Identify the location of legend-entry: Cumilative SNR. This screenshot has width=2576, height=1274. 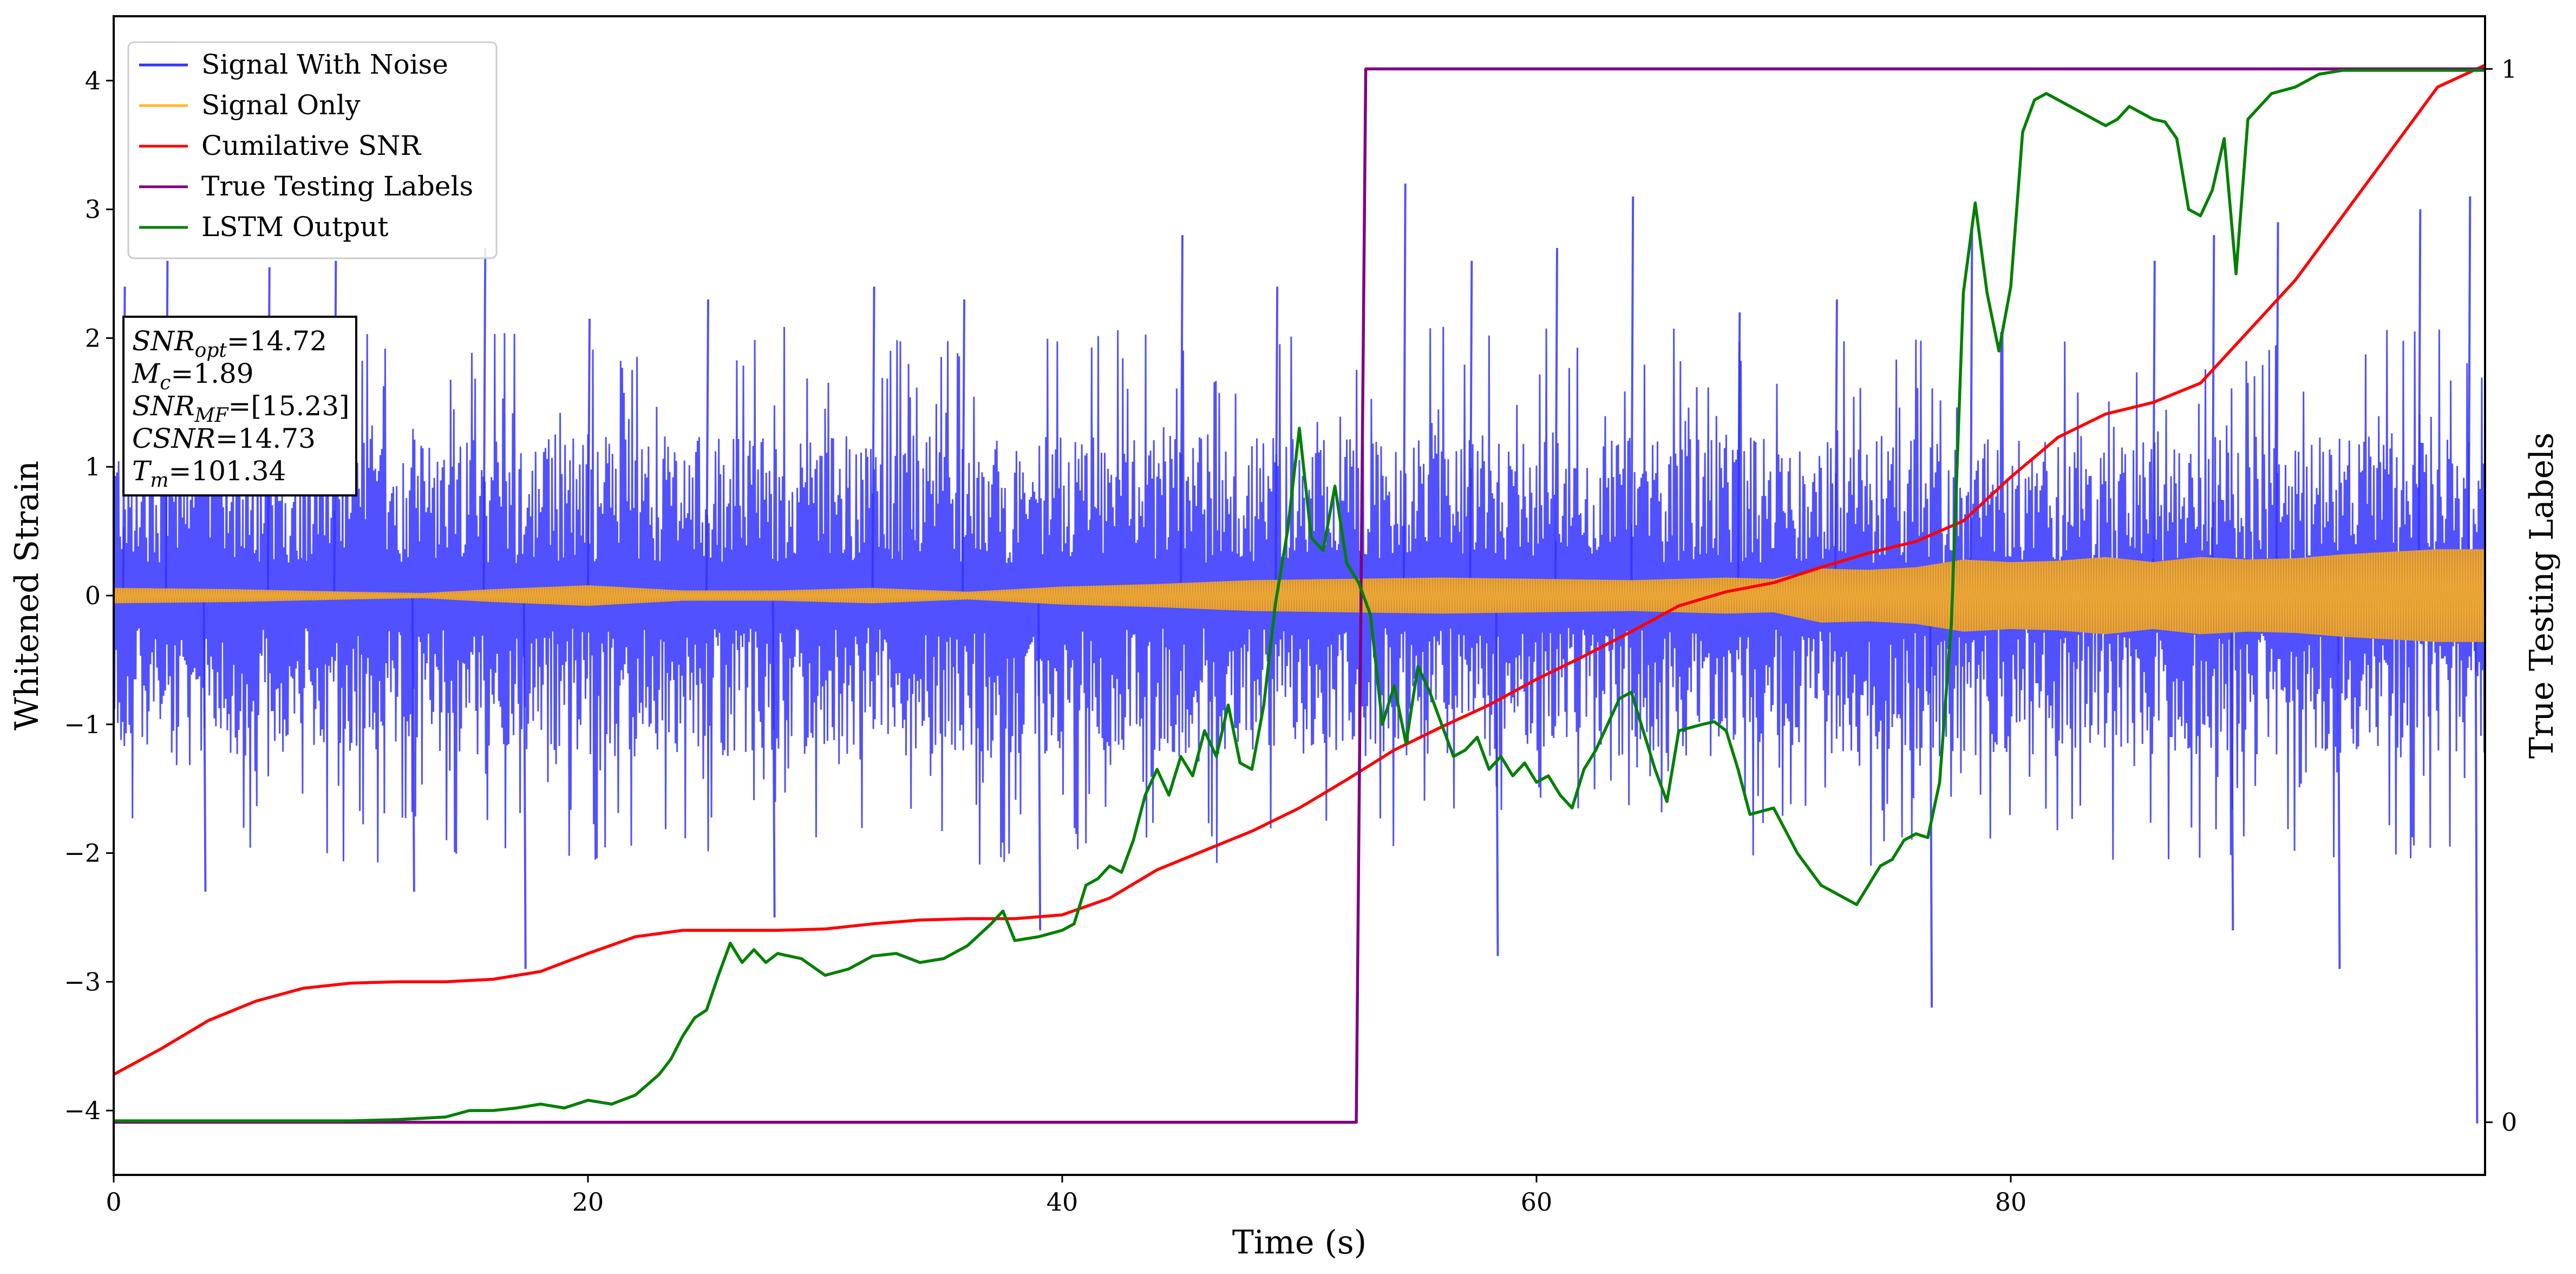
(311, 145).